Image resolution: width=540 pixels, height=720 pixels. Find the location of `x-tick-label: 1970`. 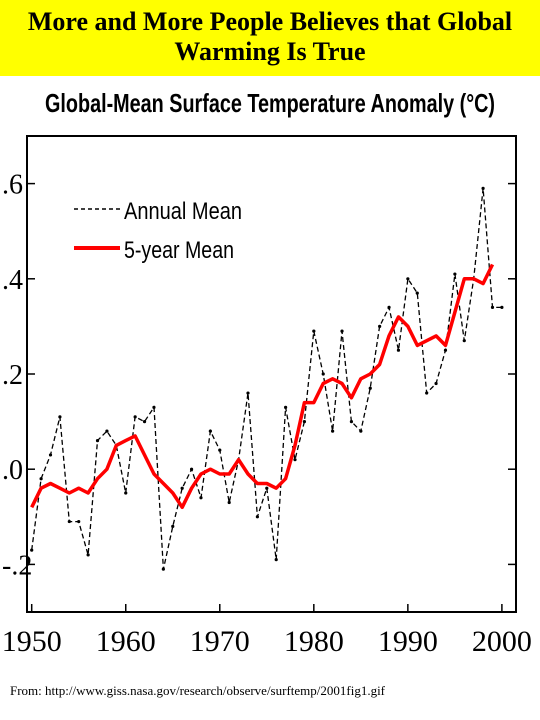

x-tick-label: 1970 is located at coordinates (220, 641).